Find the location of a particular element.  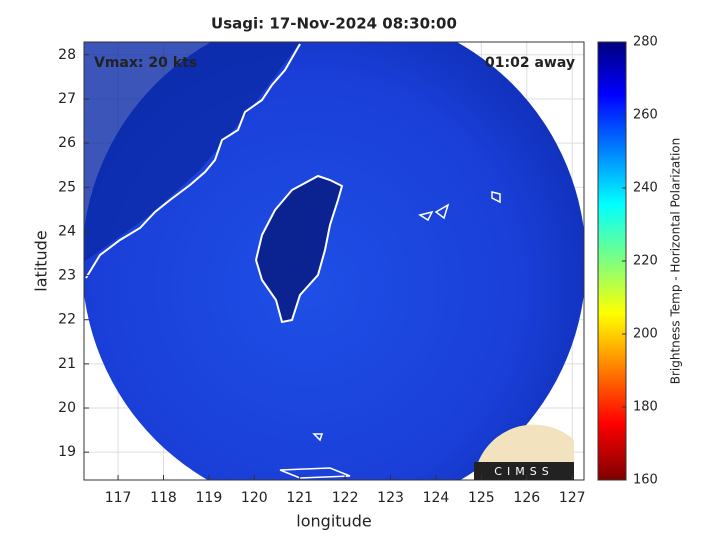

x-tick-label: 122 is located at coordinates (345, 498).